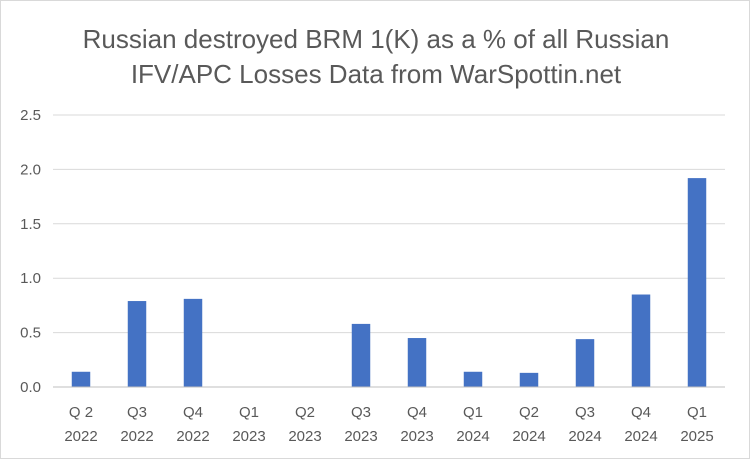 The image size is (750, 459). I want to click on y-tick-label: 2.5, so click(30, 115).